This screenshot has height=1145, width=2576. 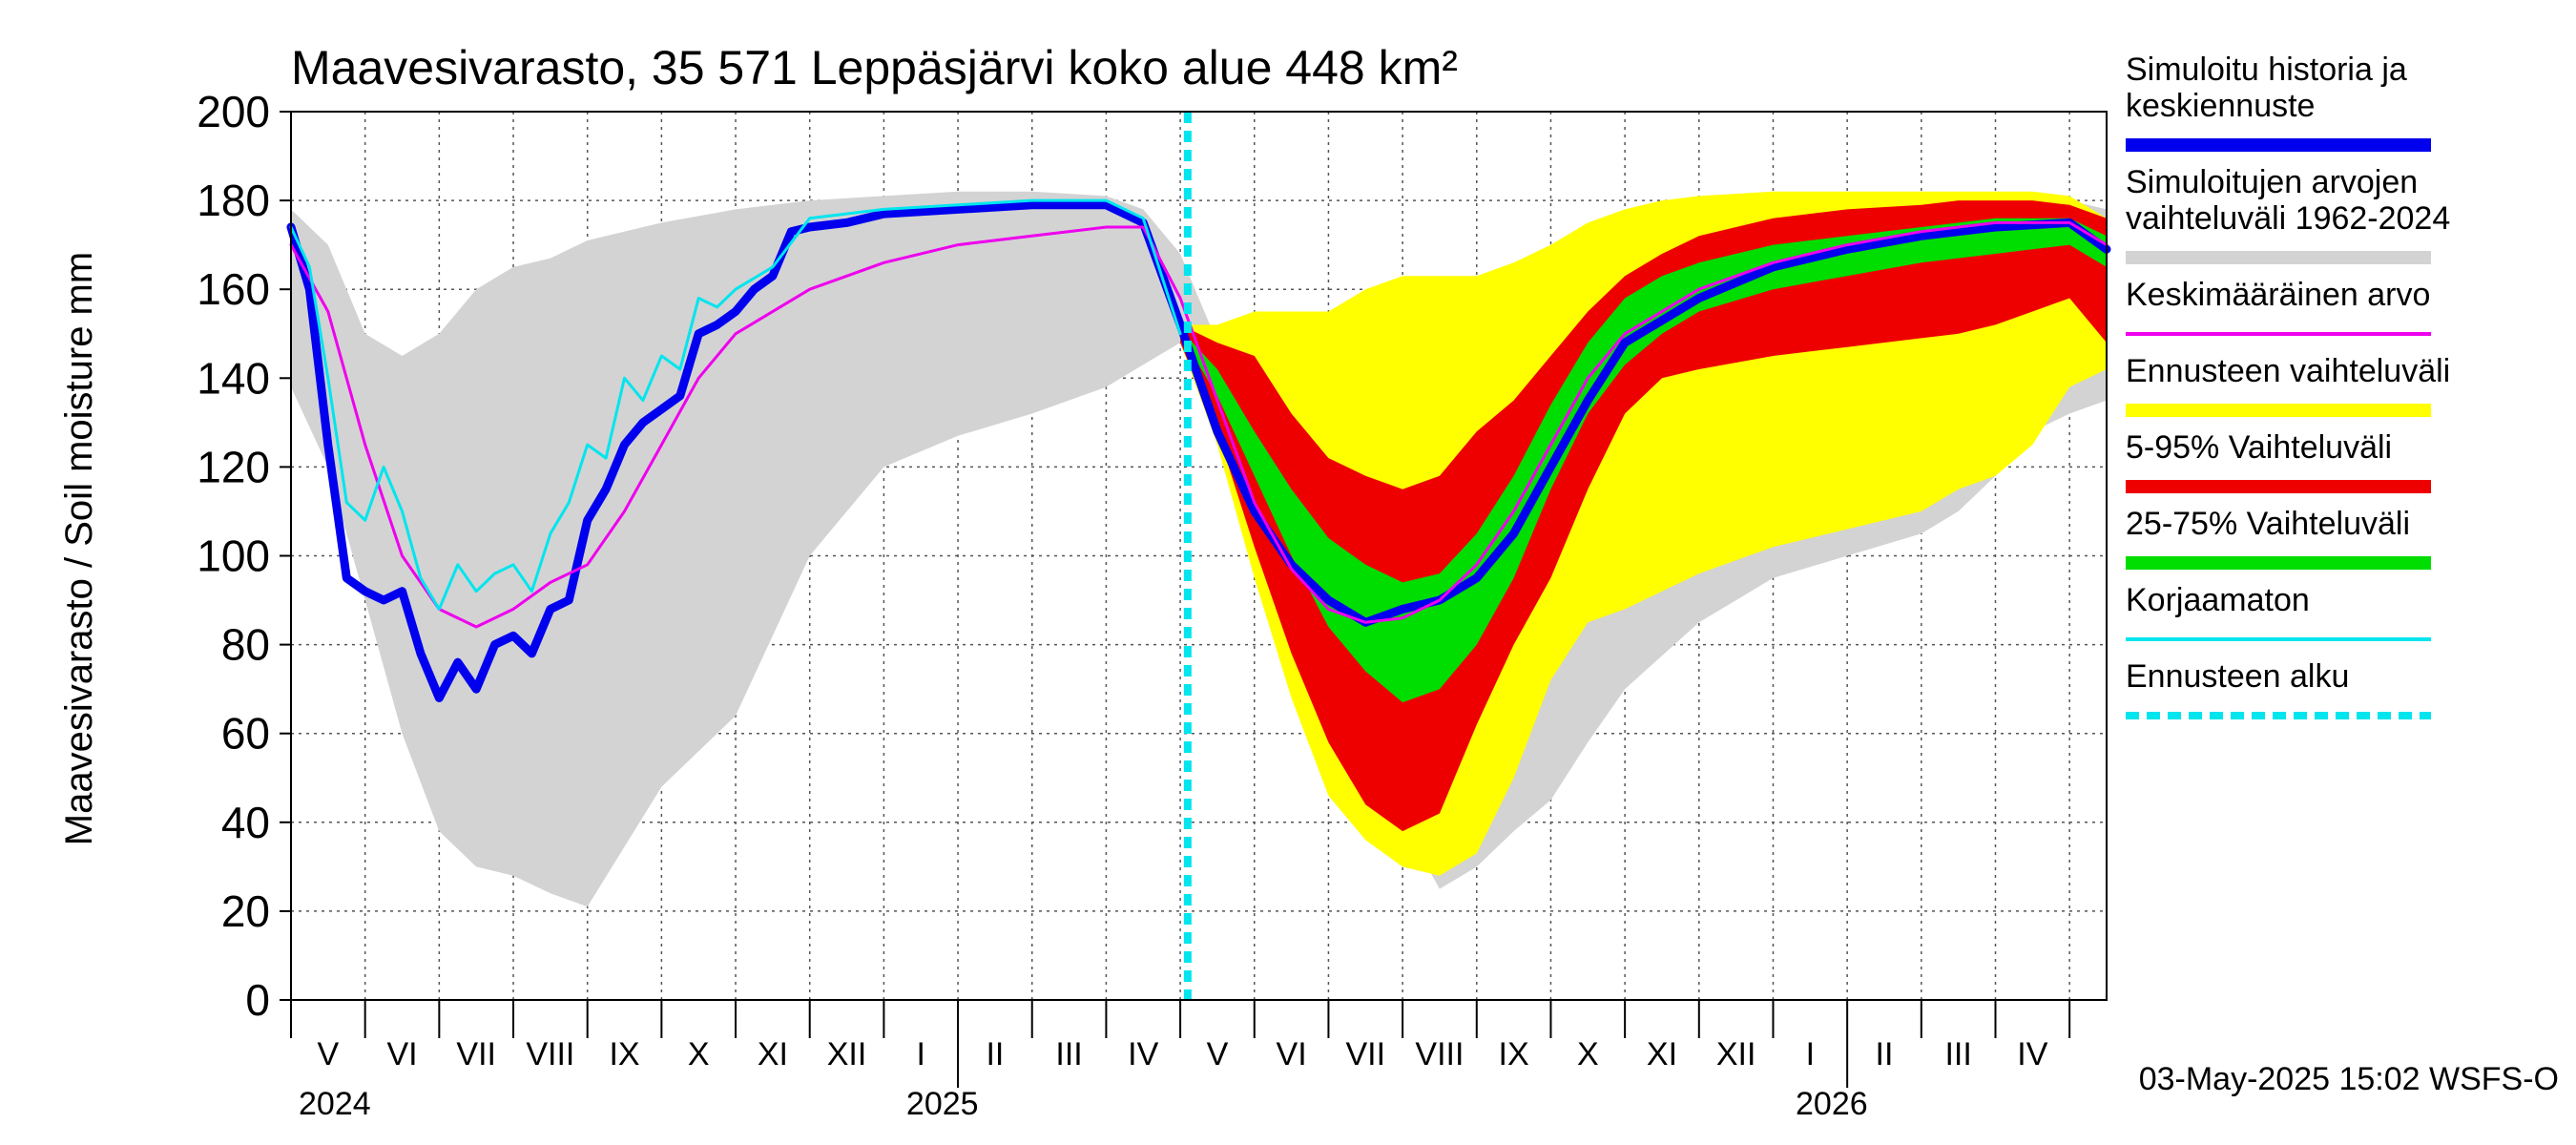 What do you see at coordinates (2259, 447) in the screenshot?
I see `legend-label: 5-95% Vaihteluväli` at bounding box center [2259, 447].